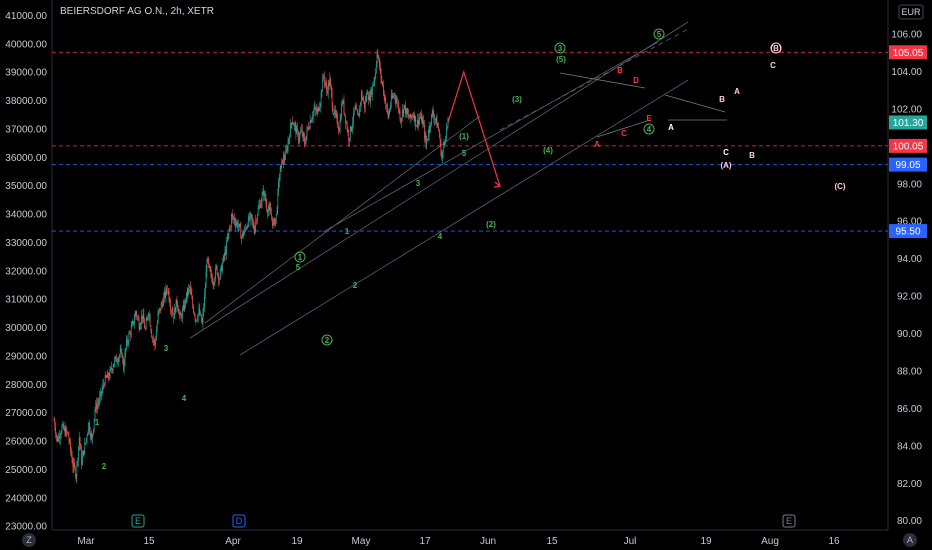 The image size is (932, 550). Describe the element at coordinates (458, 541) in the screenshot. I see `time-axis: Mar 15 Apr 19 May 17 Jun 15 Jul 19 Aug 16` at that location.